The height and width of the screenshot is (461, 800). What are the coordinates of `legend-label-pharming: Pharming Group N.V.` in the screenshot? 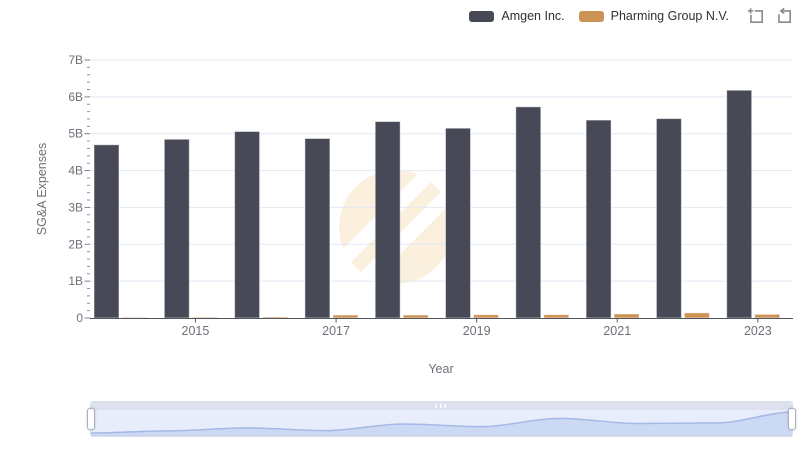 It's located at (669, 16).